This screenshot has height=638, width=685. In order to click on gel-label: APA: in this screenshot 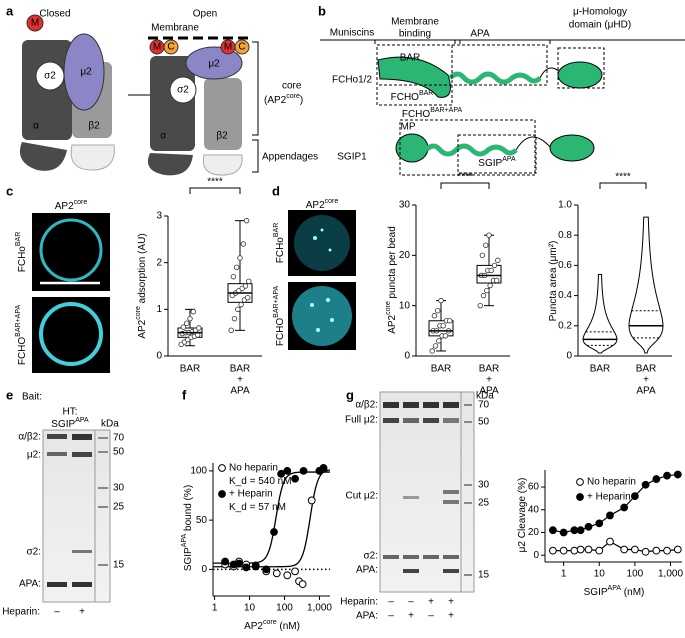, I will do `click(367, 616)`.